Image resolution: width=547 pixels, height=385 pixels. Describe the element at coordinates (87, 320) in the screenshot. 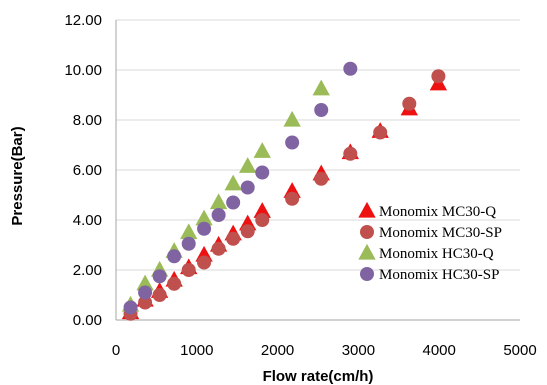

I see `y-tick-label: 0.00` at that location.